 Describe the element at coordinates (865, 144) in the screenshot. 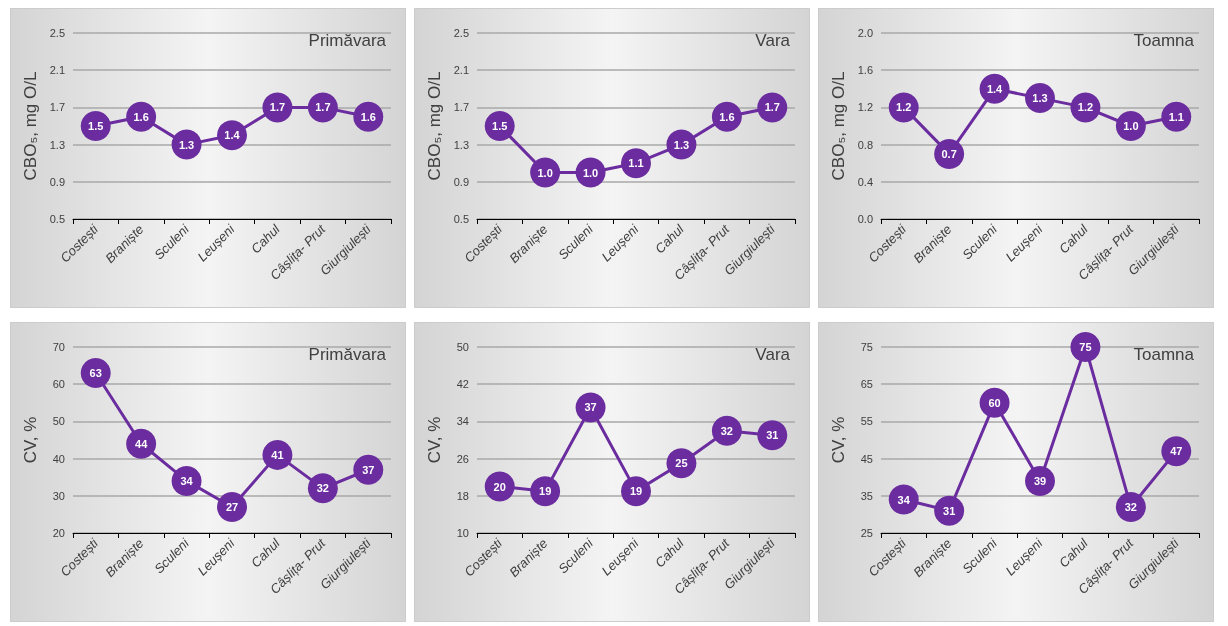

I see `y-tick-label: 0.8` at that location.